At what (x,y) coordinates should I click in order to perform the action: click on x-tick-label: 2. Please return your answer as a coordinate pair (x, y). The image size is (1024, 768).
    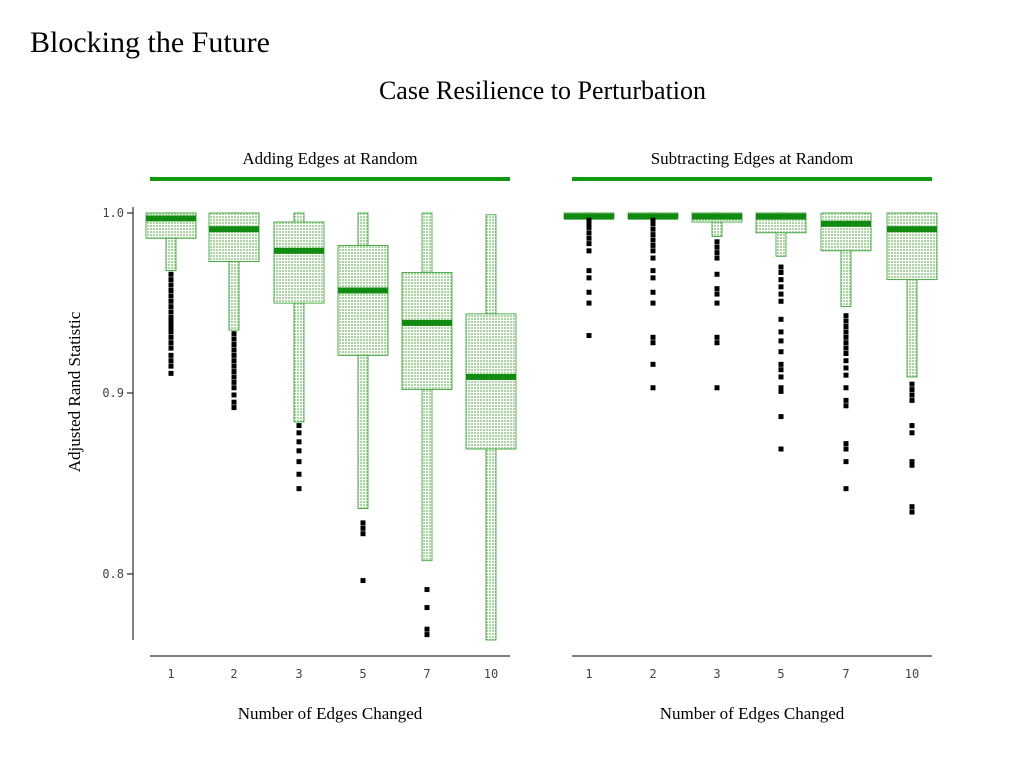
    Looking at the image, I should click on (233, 674).